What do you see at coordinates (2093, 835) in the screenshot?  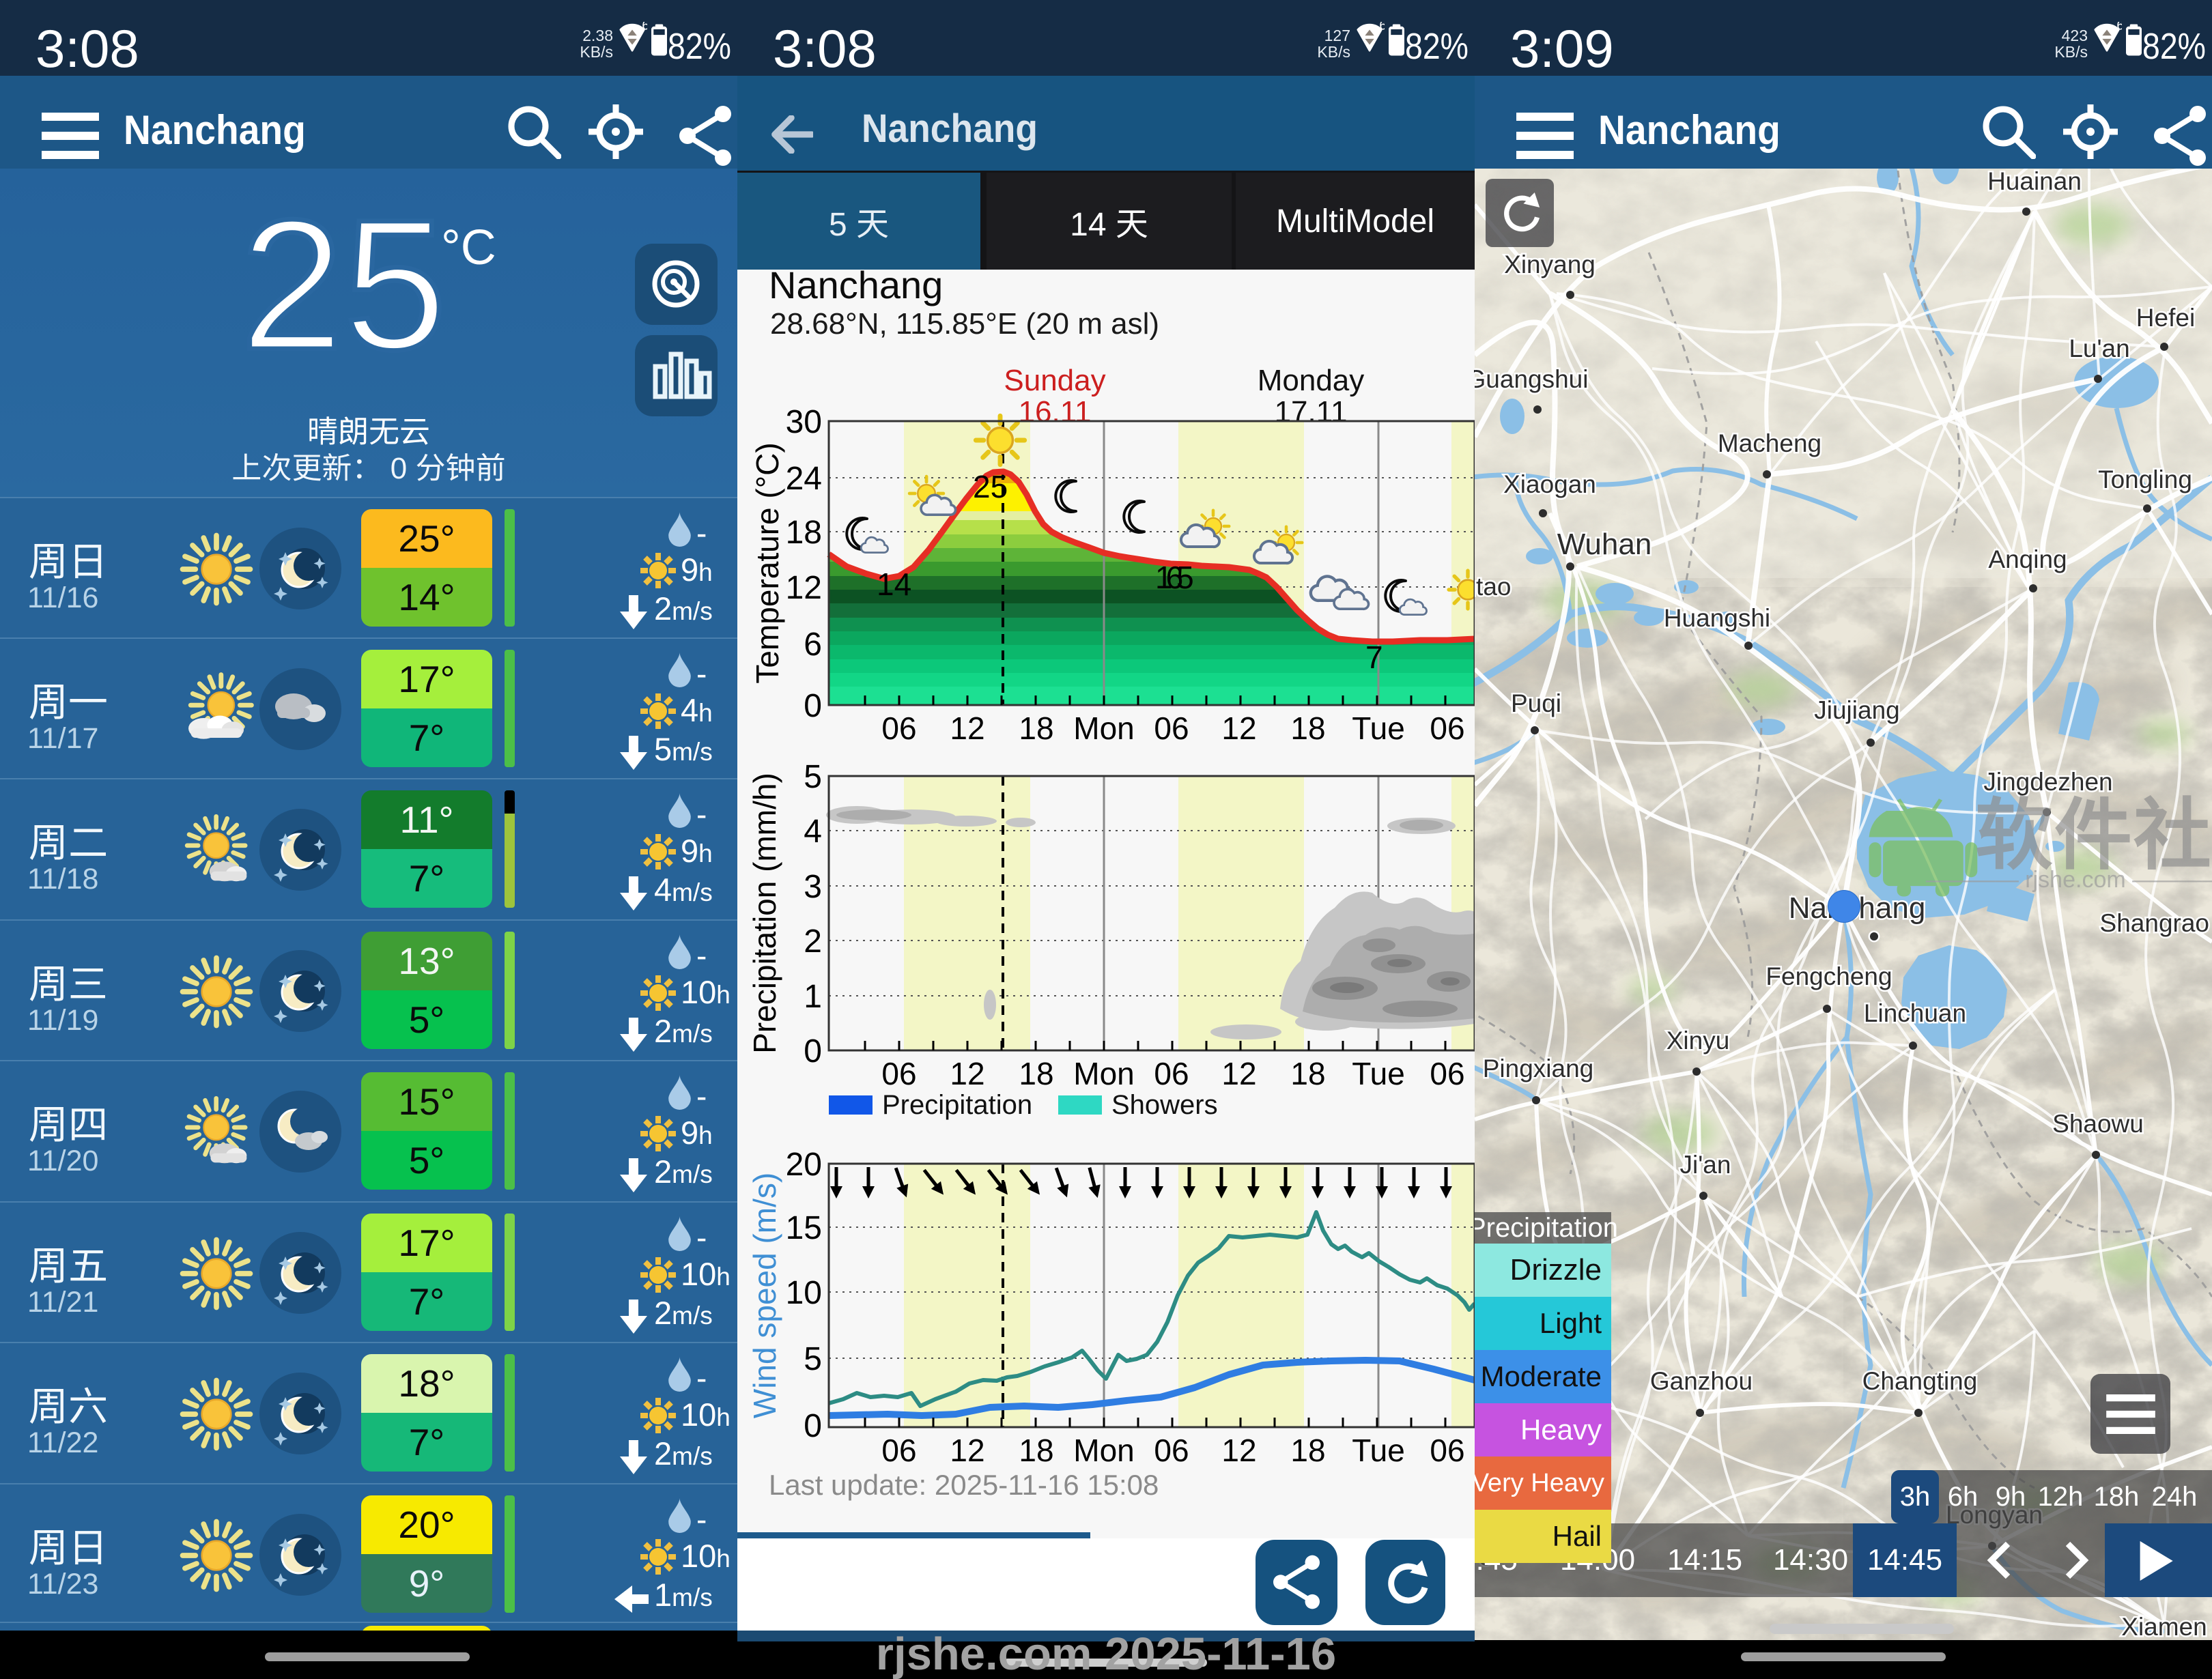 I see `svg-text: 软件社` at bounding box center [2093, 835].